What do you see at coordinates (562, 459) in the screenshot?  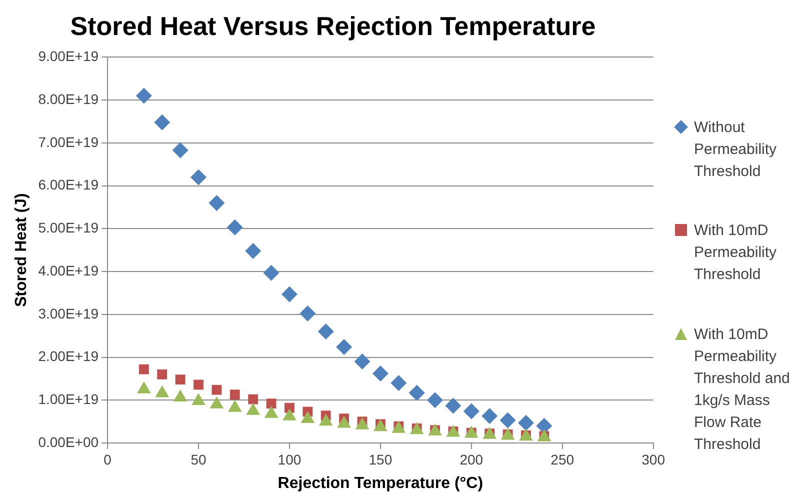 I see `x-tick-label: 250` at bounding box center [562, 459].